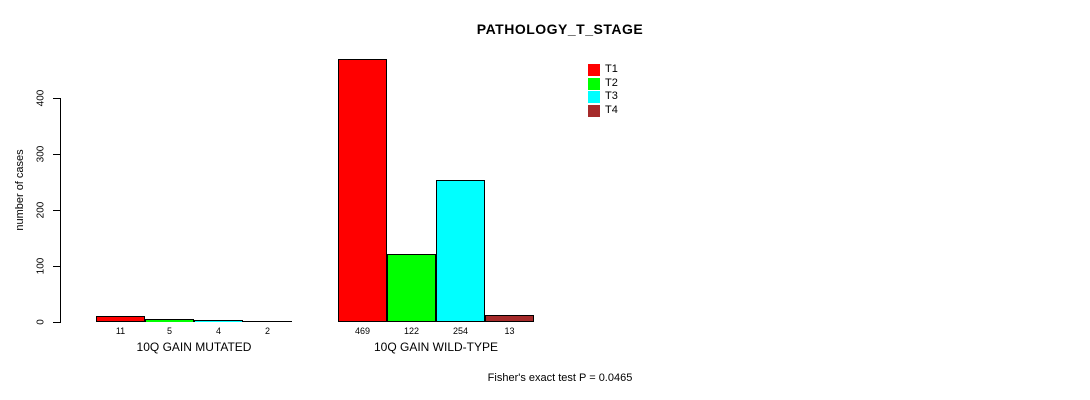 Image resolution: width=1090 pixels, height=400 pixels. Describe the element at coordinates (41, 322) in the screenshot. I see `y-tick-label: 0` at that location.